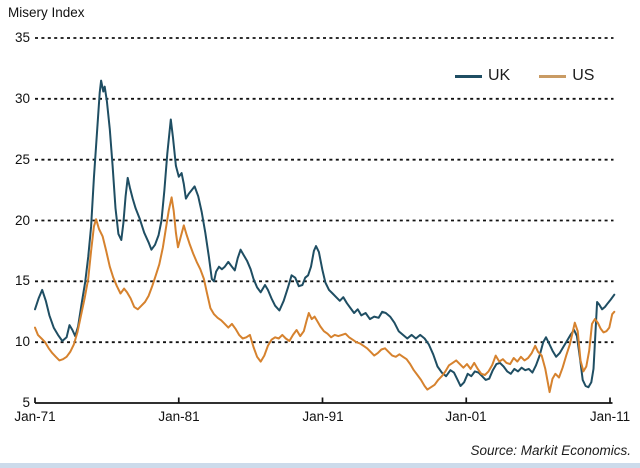 The width and height of the screenshot is (640, 468). Describe the element at coordinates (320, 465) in the screenshot. I see `bottom-edge-strip` at that location.